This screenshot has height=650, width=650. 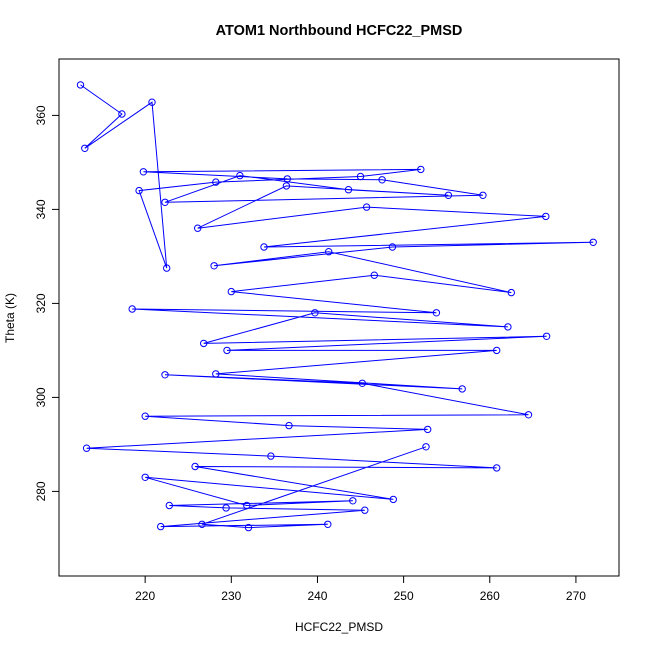 I want to click on y-tick-label: 280, so click(x=41, y=491).